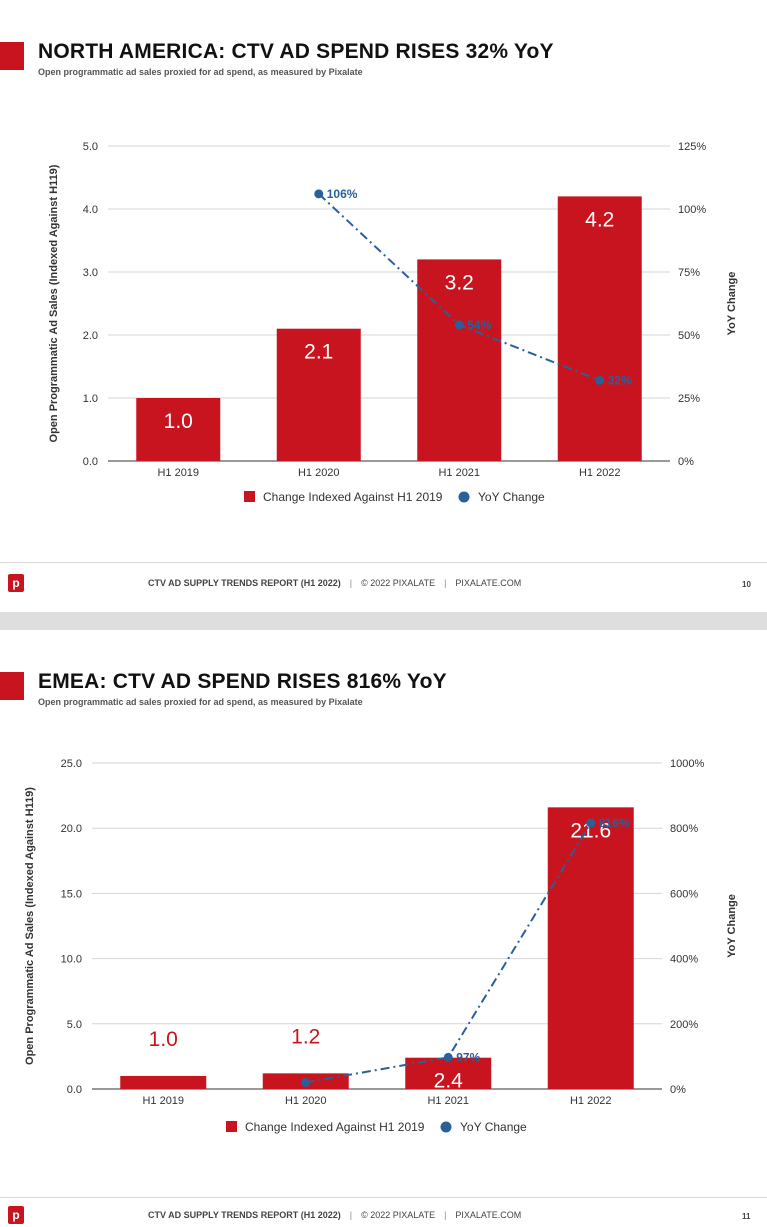 Image resolution: width=767 pixels, height=1227 pixels. What do you see at coordinates (689, 399) in the screenshot?
I see `y2-tick-label: 25%` at bounding box center [689, 399].